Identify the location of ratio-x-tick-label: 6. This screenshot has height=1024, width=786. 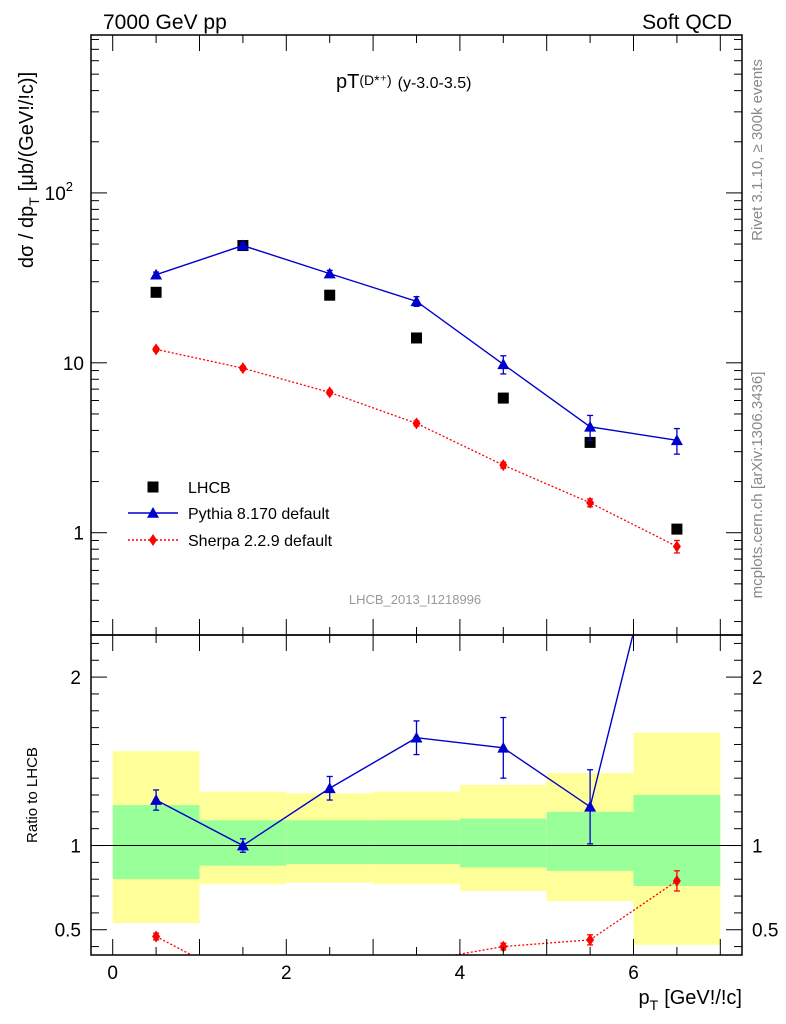
(633, 973).